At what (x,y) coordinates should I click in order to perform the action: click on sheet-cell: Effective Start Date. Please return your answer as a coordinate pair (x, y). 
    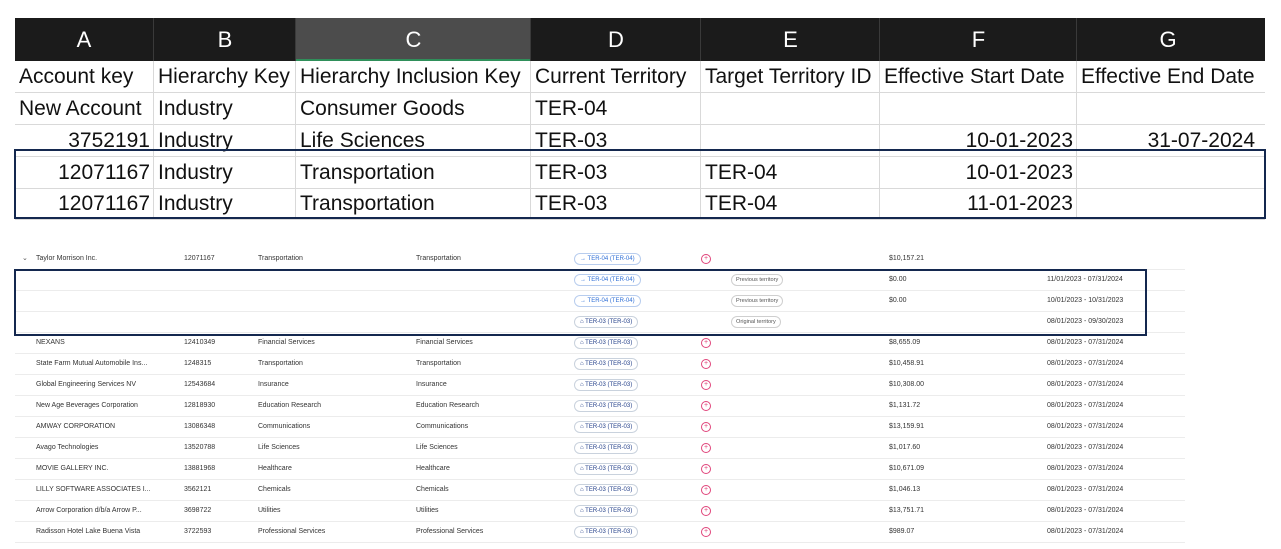
    Looking at the image, I should click on (977, 76).